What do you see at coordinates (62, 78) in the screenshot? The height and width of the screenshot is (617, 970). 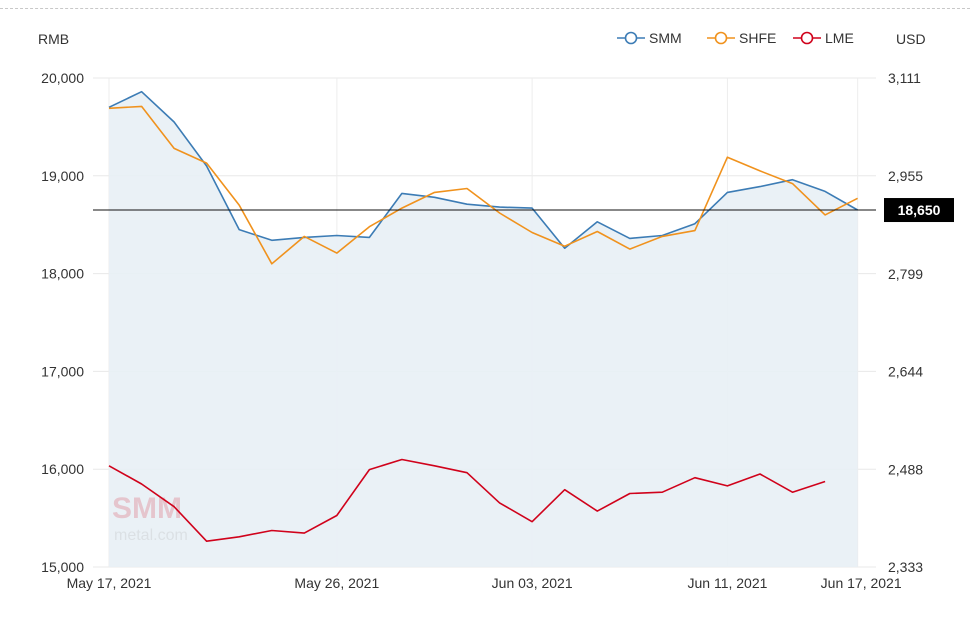 I see `left-tick-label: 20,000` at bounding box center [62, 78].